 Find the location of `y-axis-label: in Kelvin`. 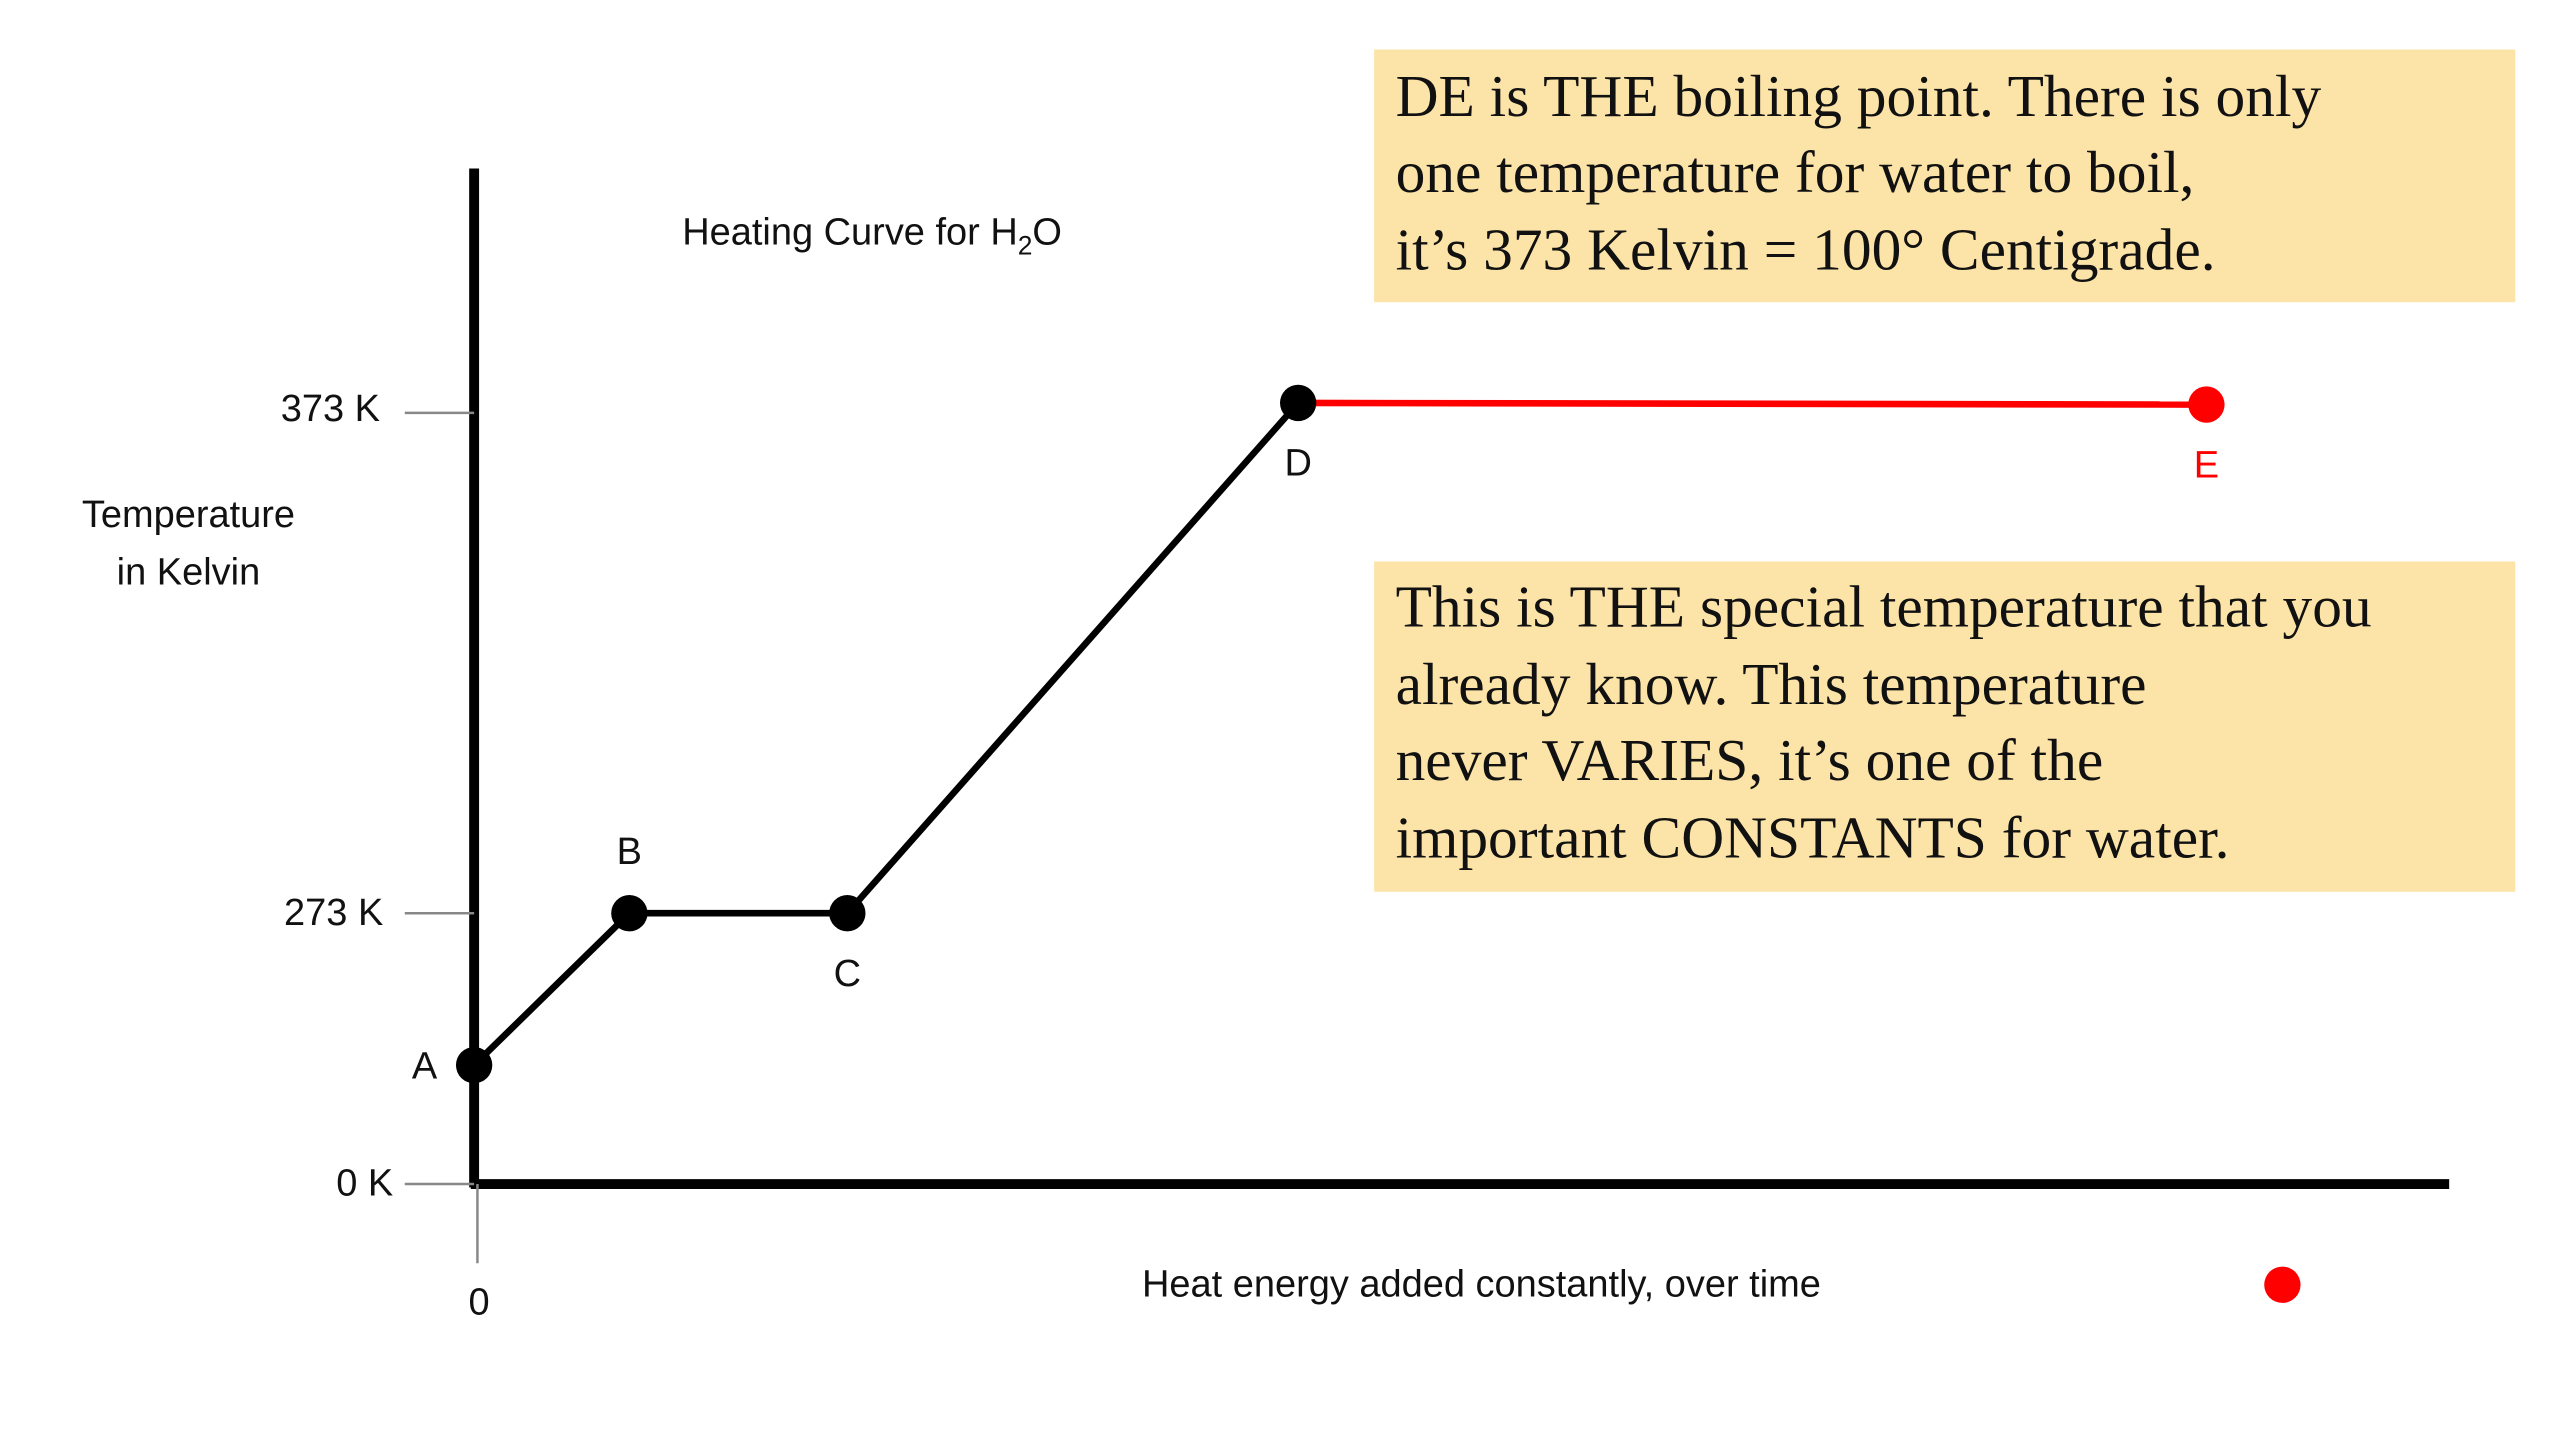

y-axis-label: in Kelvin is located at coordinates (189, 573).